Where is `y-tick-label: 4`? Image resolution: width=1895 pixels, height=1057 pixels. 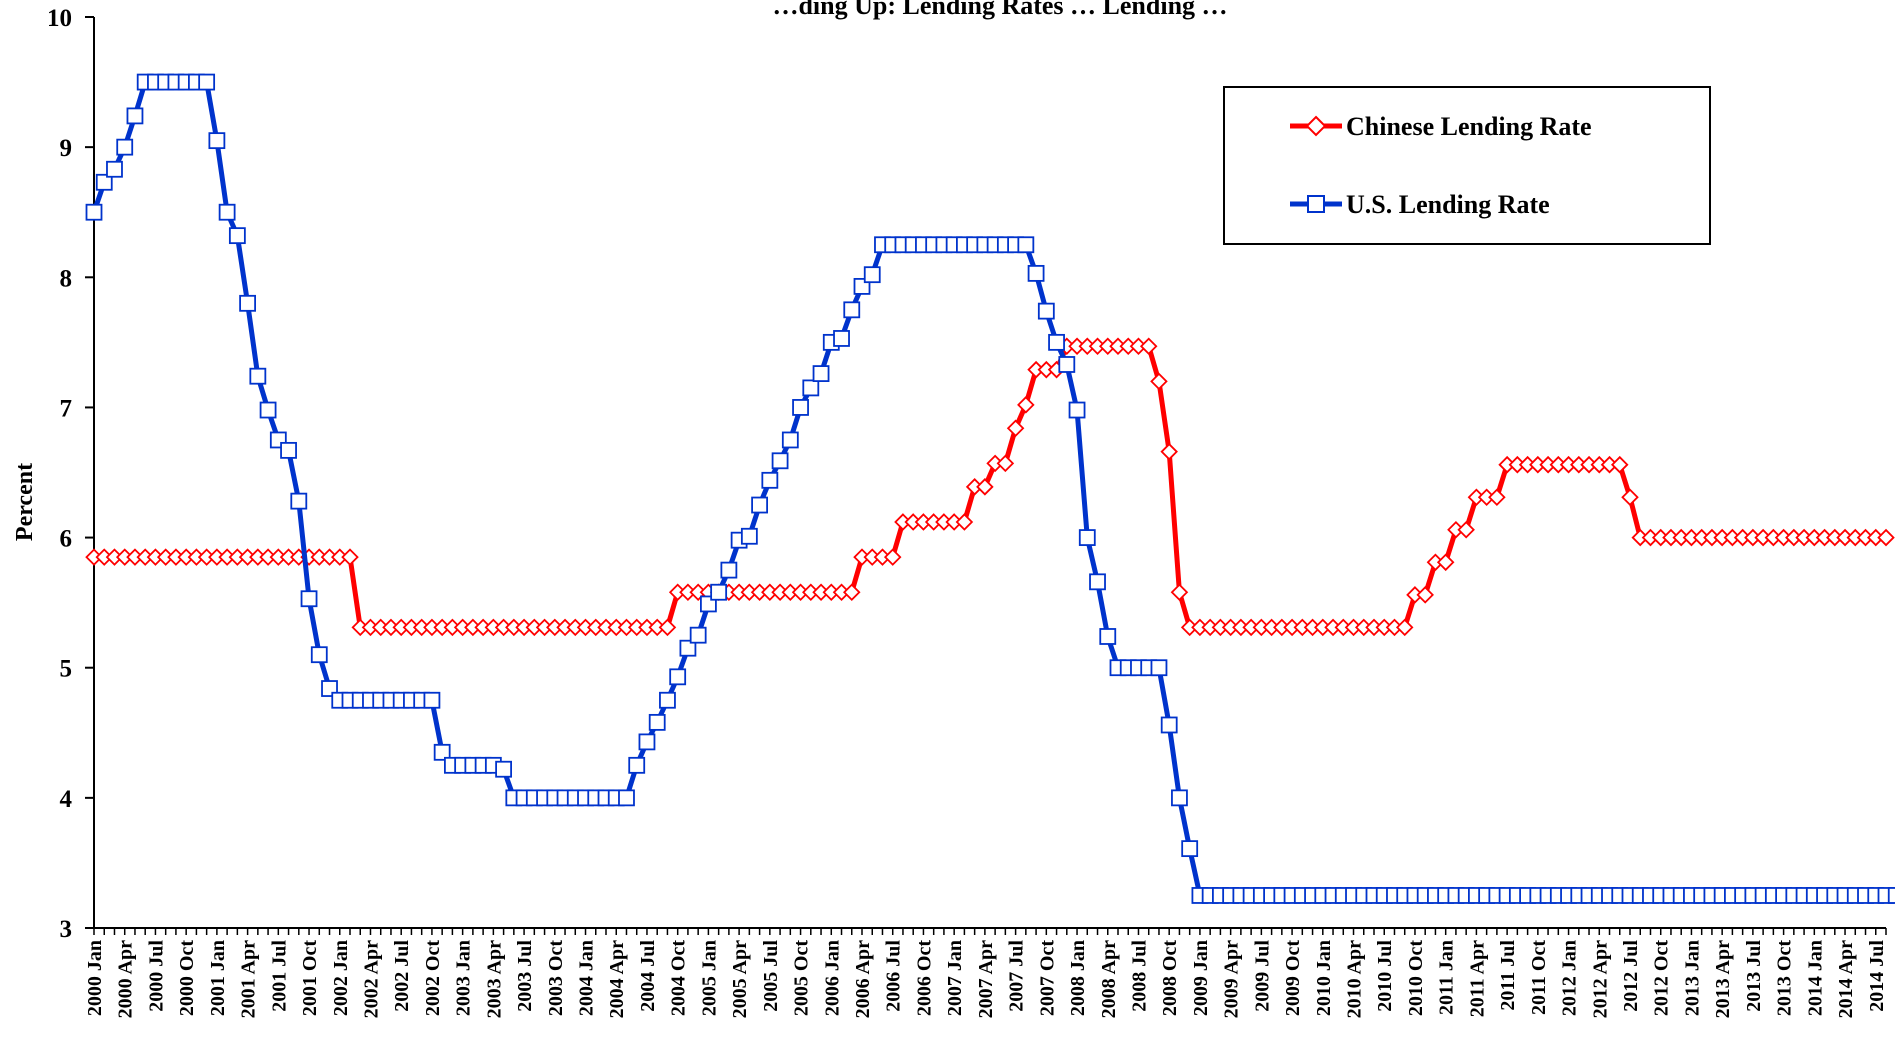 y-tick-label: 4 is located at coordinates (66, 799).